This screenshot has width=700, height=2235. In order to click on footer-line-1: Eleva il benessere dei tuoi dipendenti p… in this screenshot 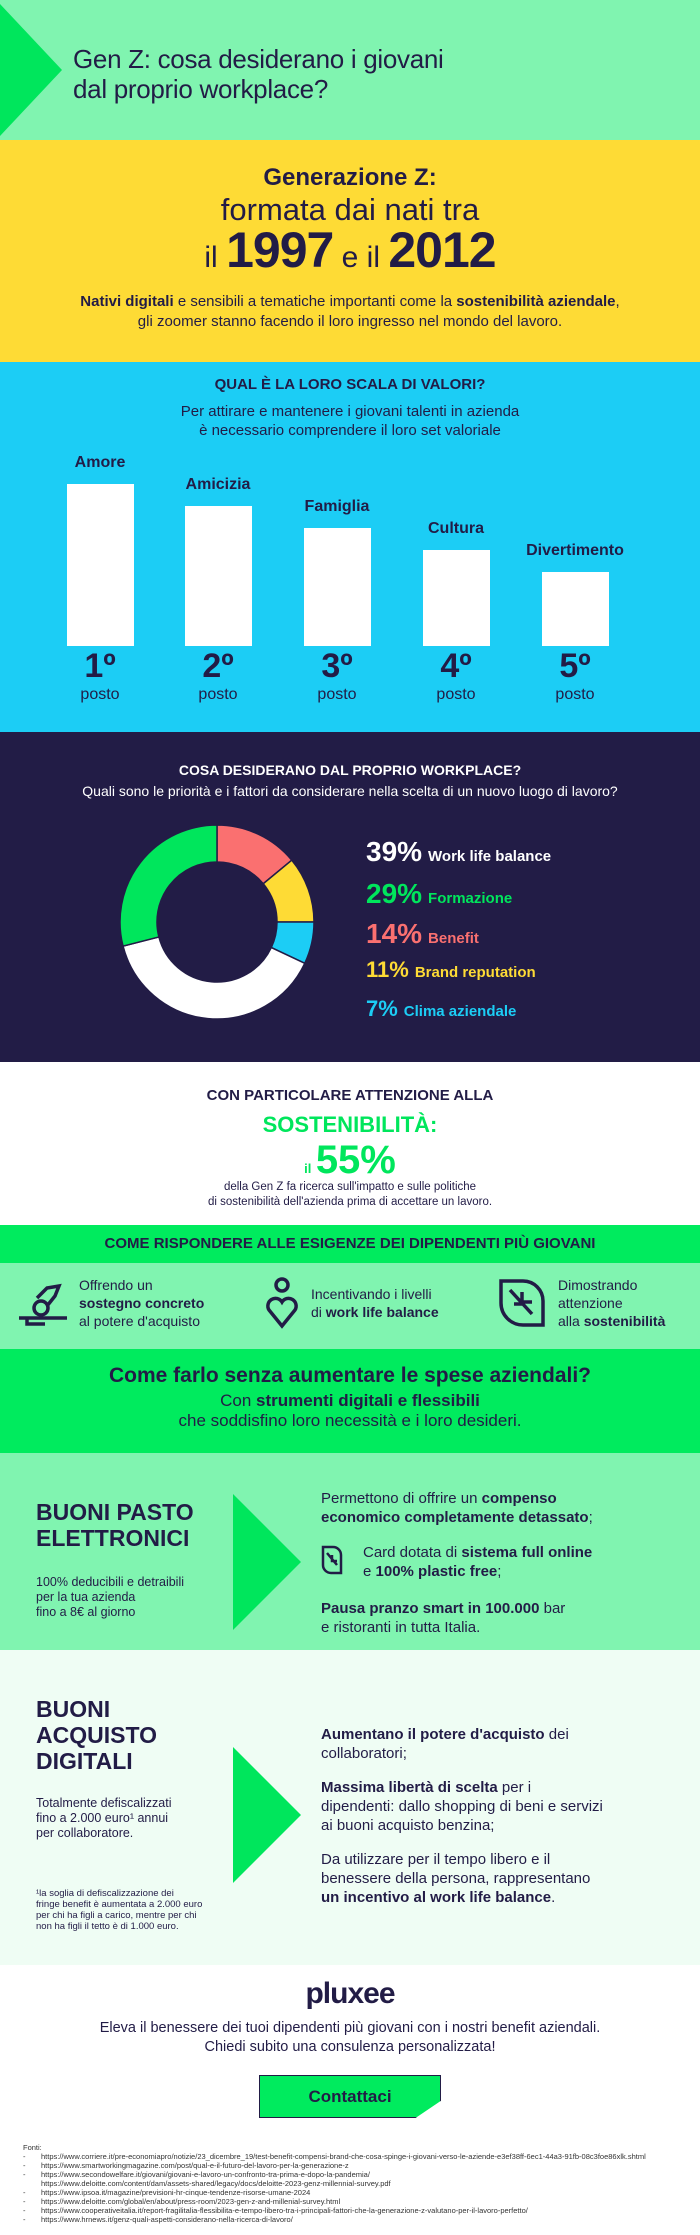, I will do `click(350, 2028)`.